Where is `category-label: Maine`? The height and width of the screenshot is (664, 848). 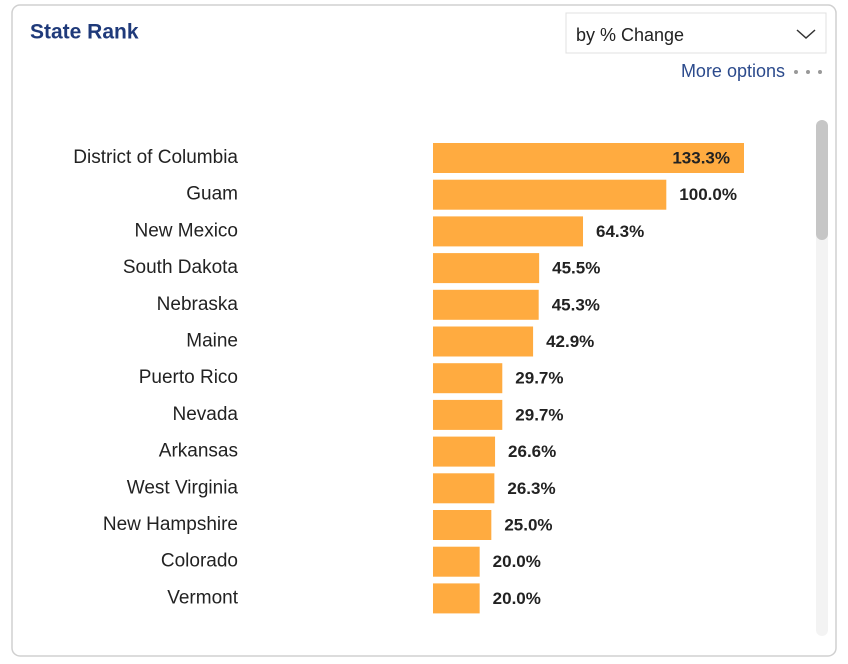
category-label: Maine is located at coordinates (212, 341).